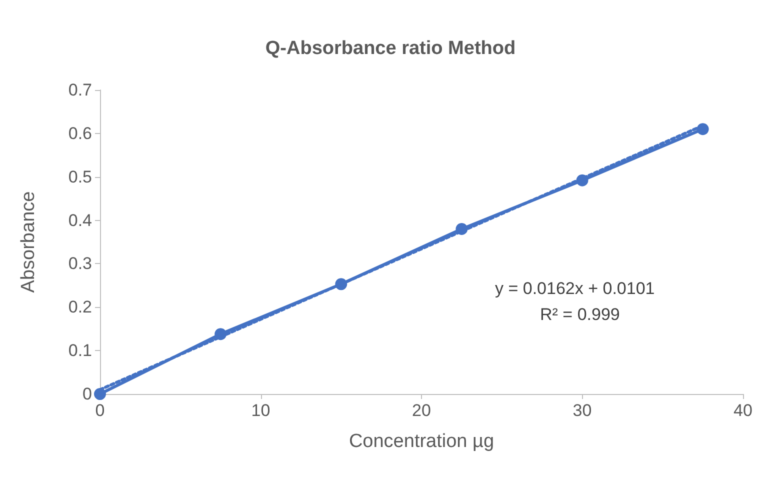 This screenshot has width=781, height=477. Describe the element at coordinates (87, 394) in the screenshot. I see `y-tick-label: 0` at that location.